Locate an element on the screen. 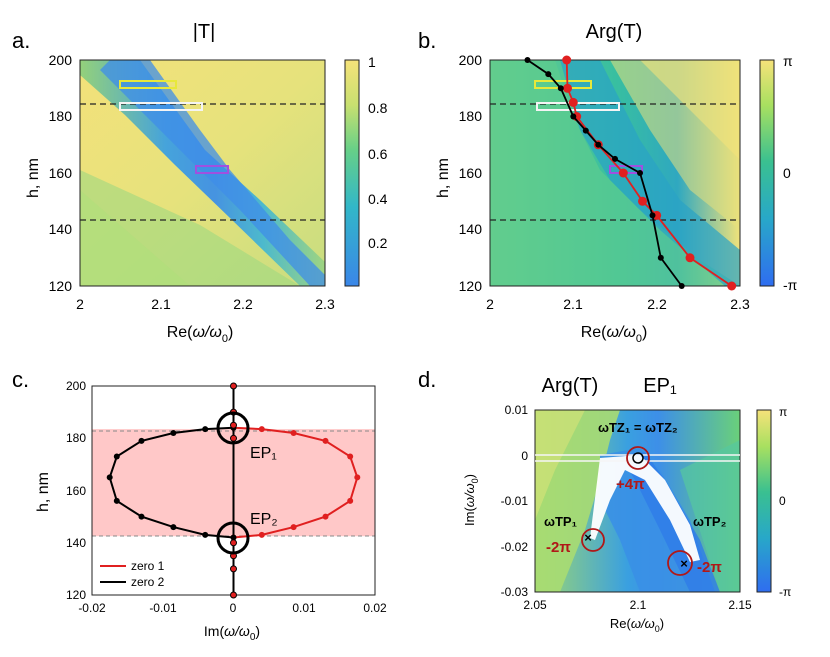 This screenshot has width=830, height=657. panel-c-ylabel: h, nm is located at coordinates (43, 492).